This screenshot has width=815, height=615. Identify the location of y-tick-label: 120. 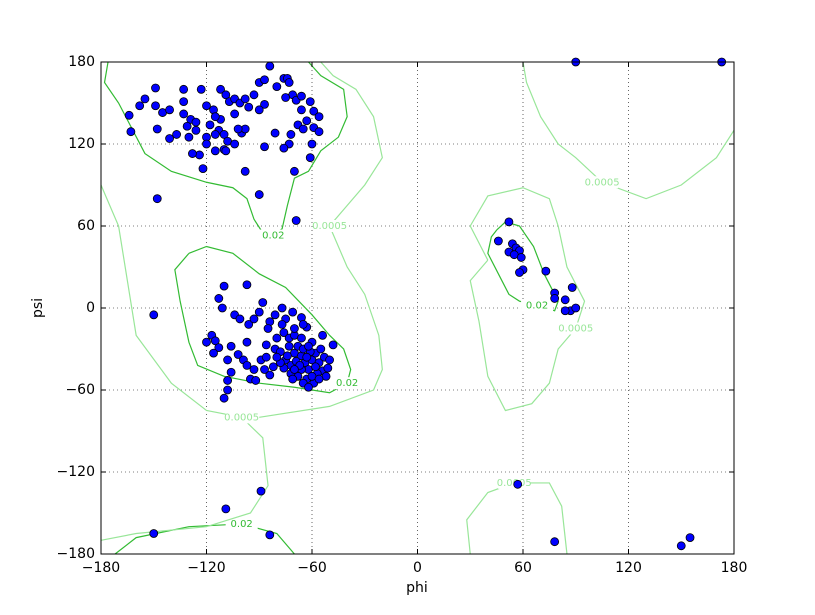
(81, 144).